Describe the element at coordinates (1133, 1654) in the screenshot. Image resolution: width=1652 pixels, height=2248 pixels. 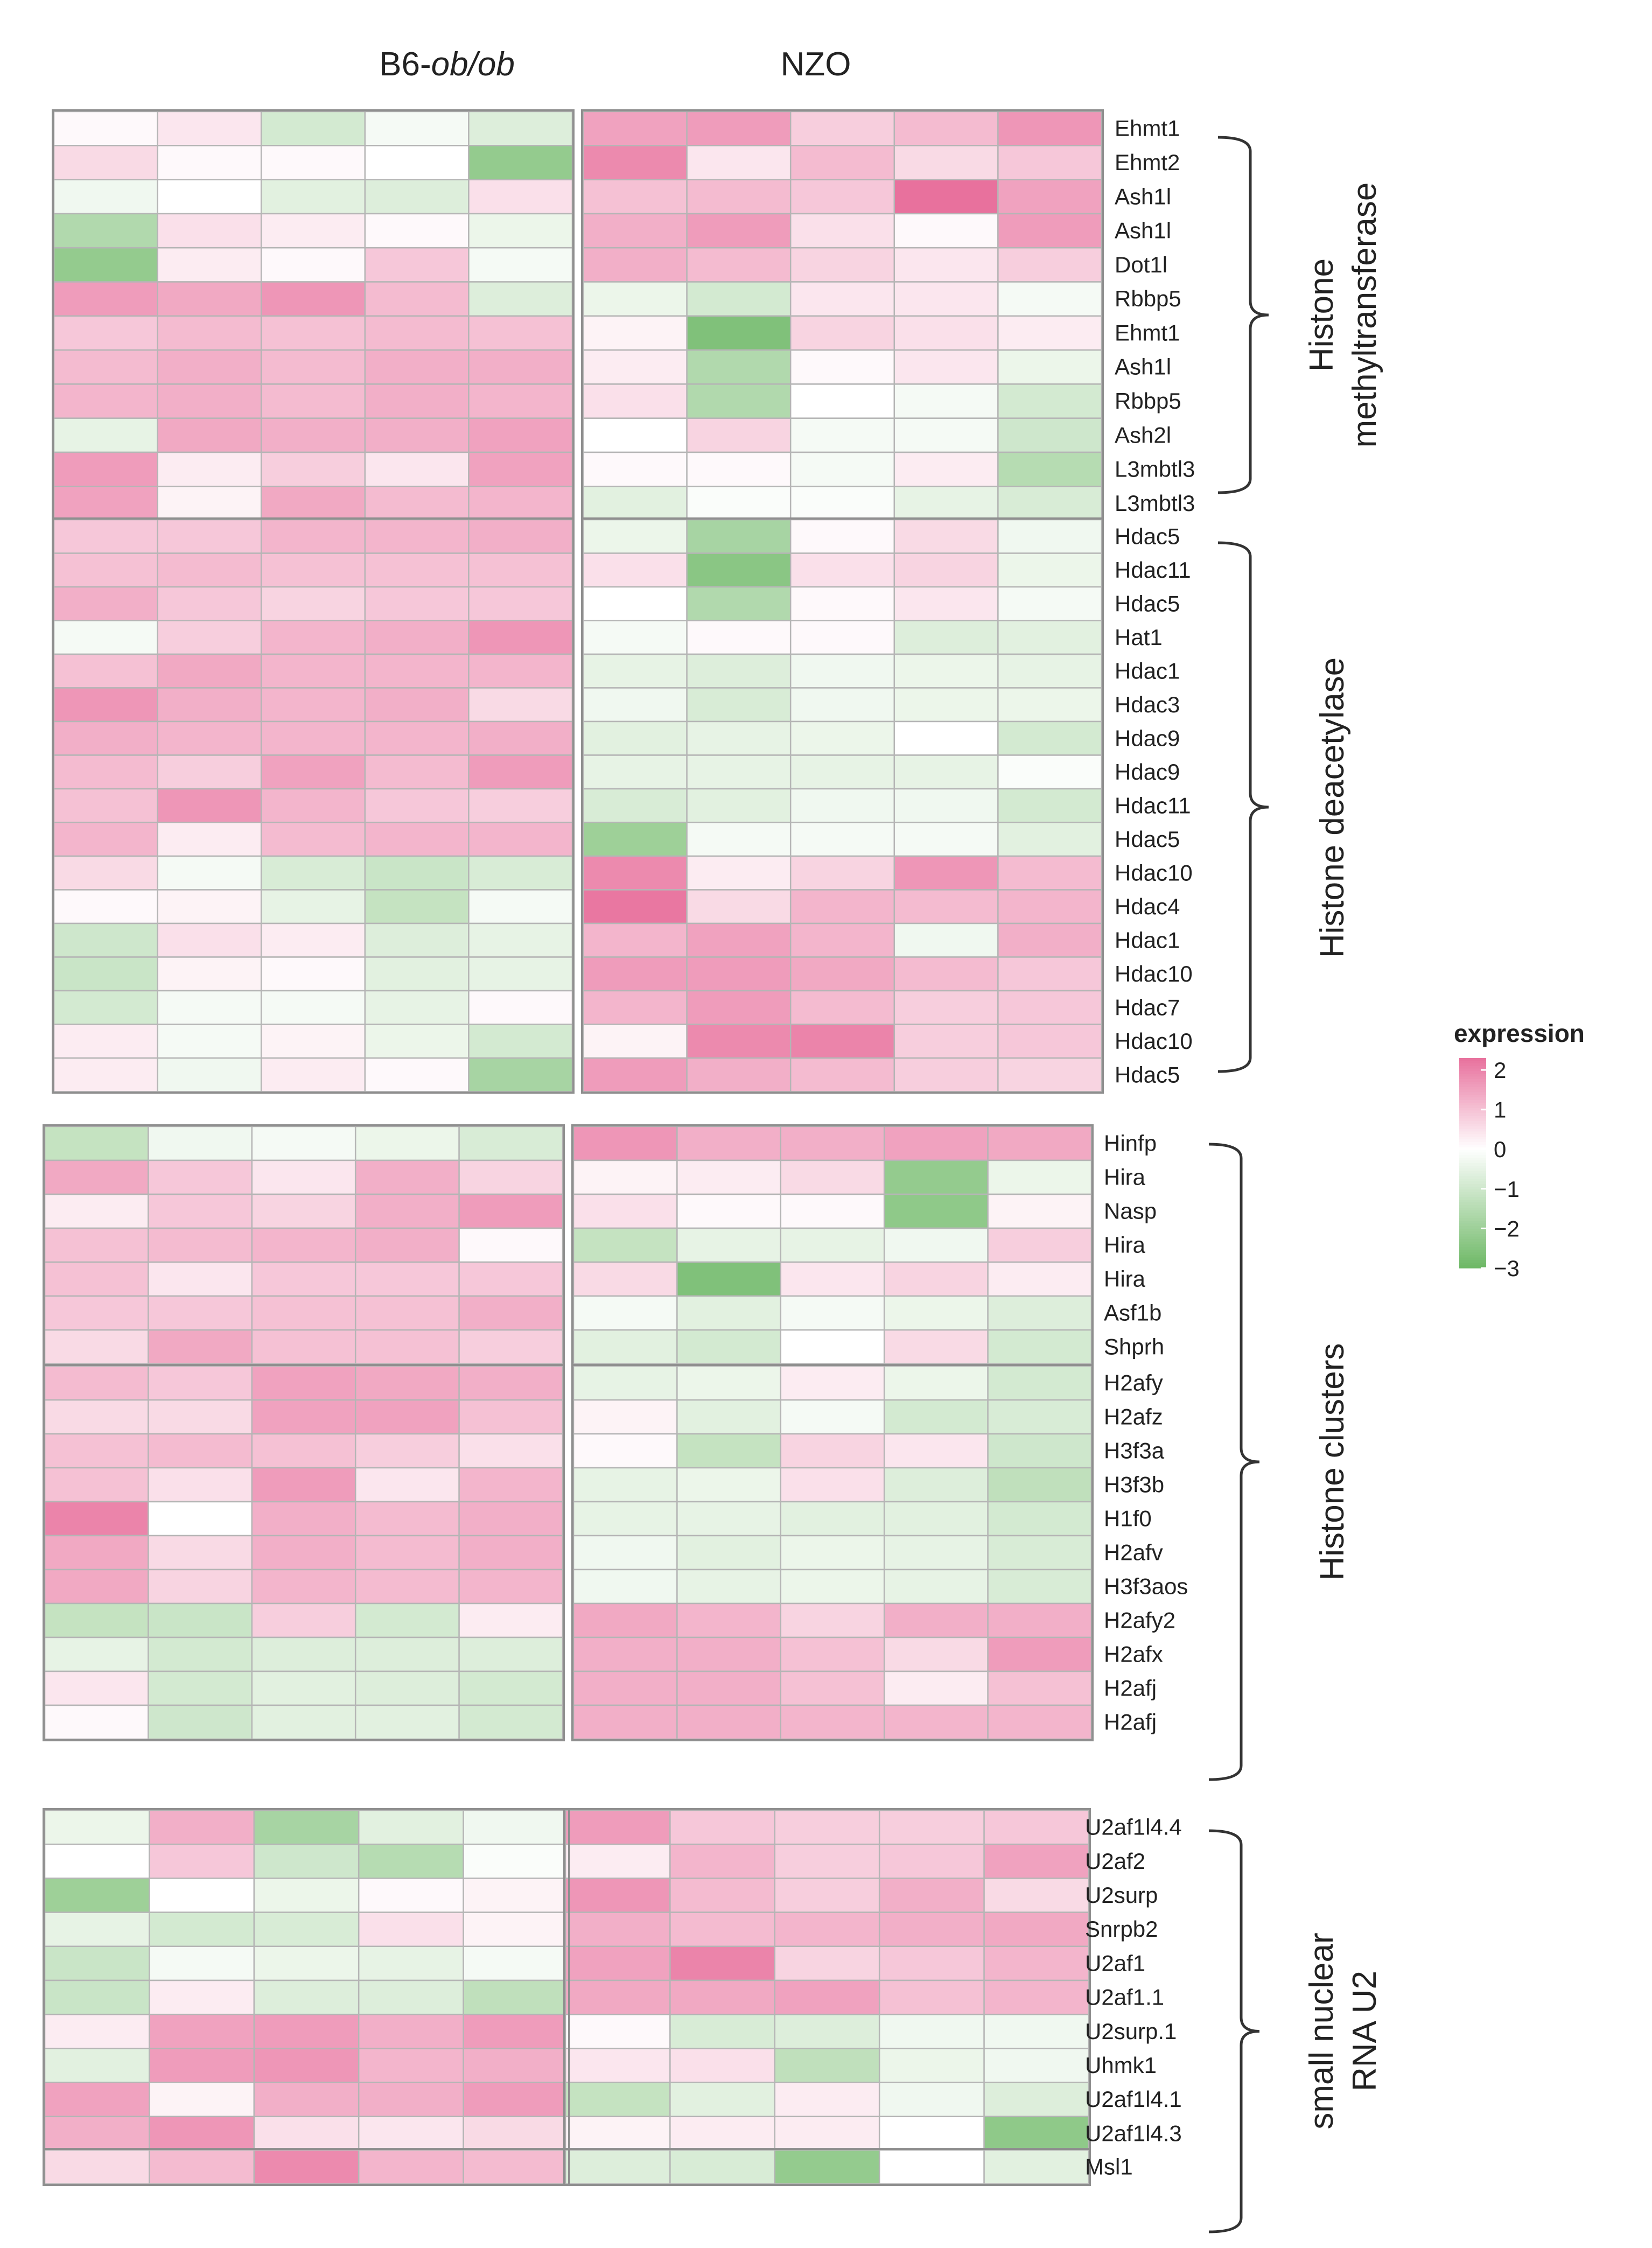
I see `gene-label: H2afx` at that location.